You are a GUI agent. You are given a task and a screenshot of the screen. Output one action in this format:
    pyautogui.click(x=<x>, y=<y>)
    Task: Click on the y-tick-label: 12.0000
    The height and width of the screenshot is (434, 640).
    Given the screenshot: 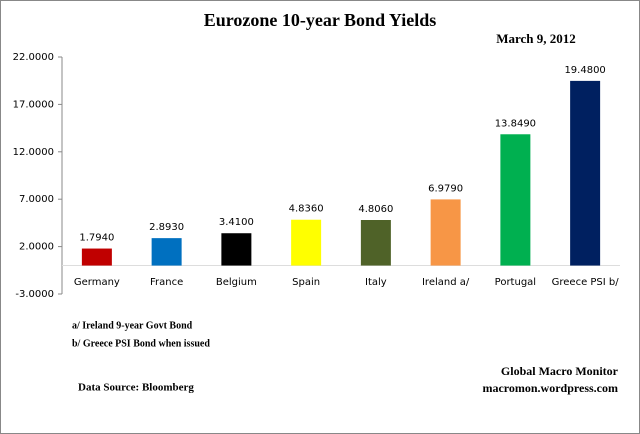 What is the action you would take?
    pyautogui.click(x=33, y=152)
    